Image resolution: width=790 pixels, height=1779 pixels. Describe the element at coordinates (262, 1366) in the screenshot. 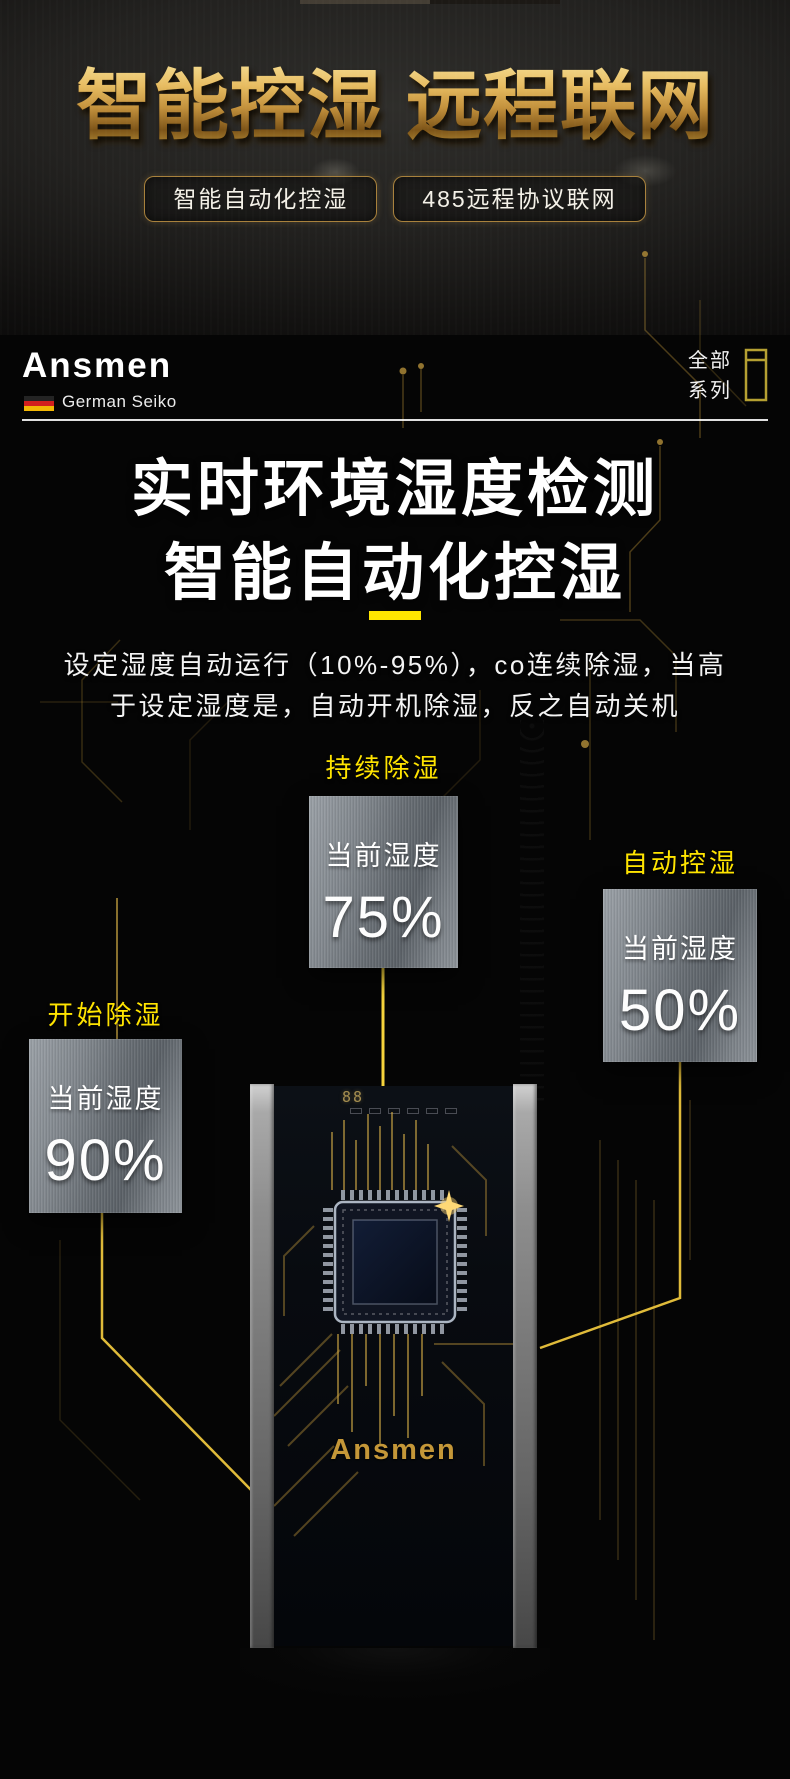

I see `device-rail-left` at that location.